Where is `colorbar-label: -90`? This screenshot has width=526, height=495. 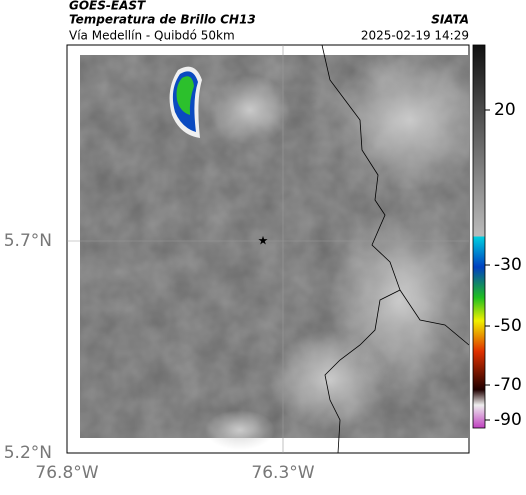 colorbar-label: -90 is located at coordinates (508, 420).